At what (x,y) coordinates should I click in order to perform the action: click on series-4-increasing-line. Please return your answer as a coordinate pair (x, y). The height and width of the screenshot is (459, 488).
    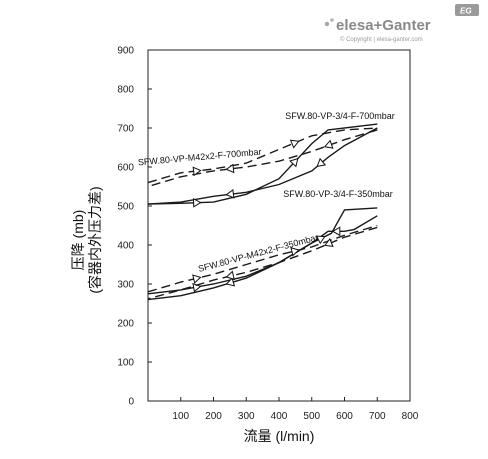
    Looking at the image, I should click on (262, 258).